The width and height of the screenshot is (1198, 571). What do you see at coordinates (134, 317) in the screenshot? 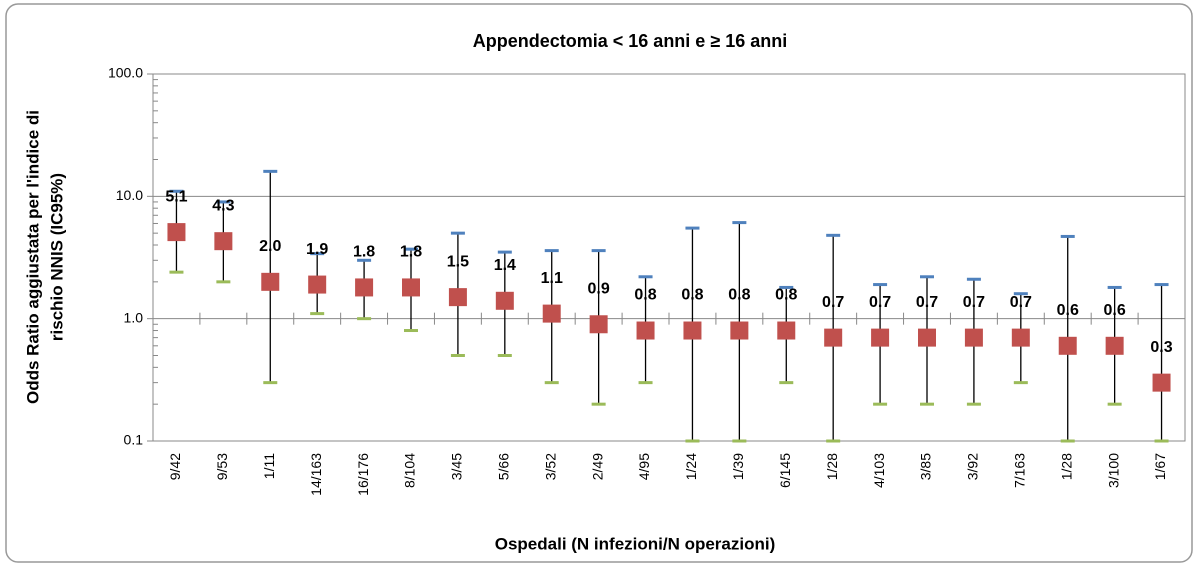
I see `y-tick-label: 1.0` at bounding box center [134, 317].